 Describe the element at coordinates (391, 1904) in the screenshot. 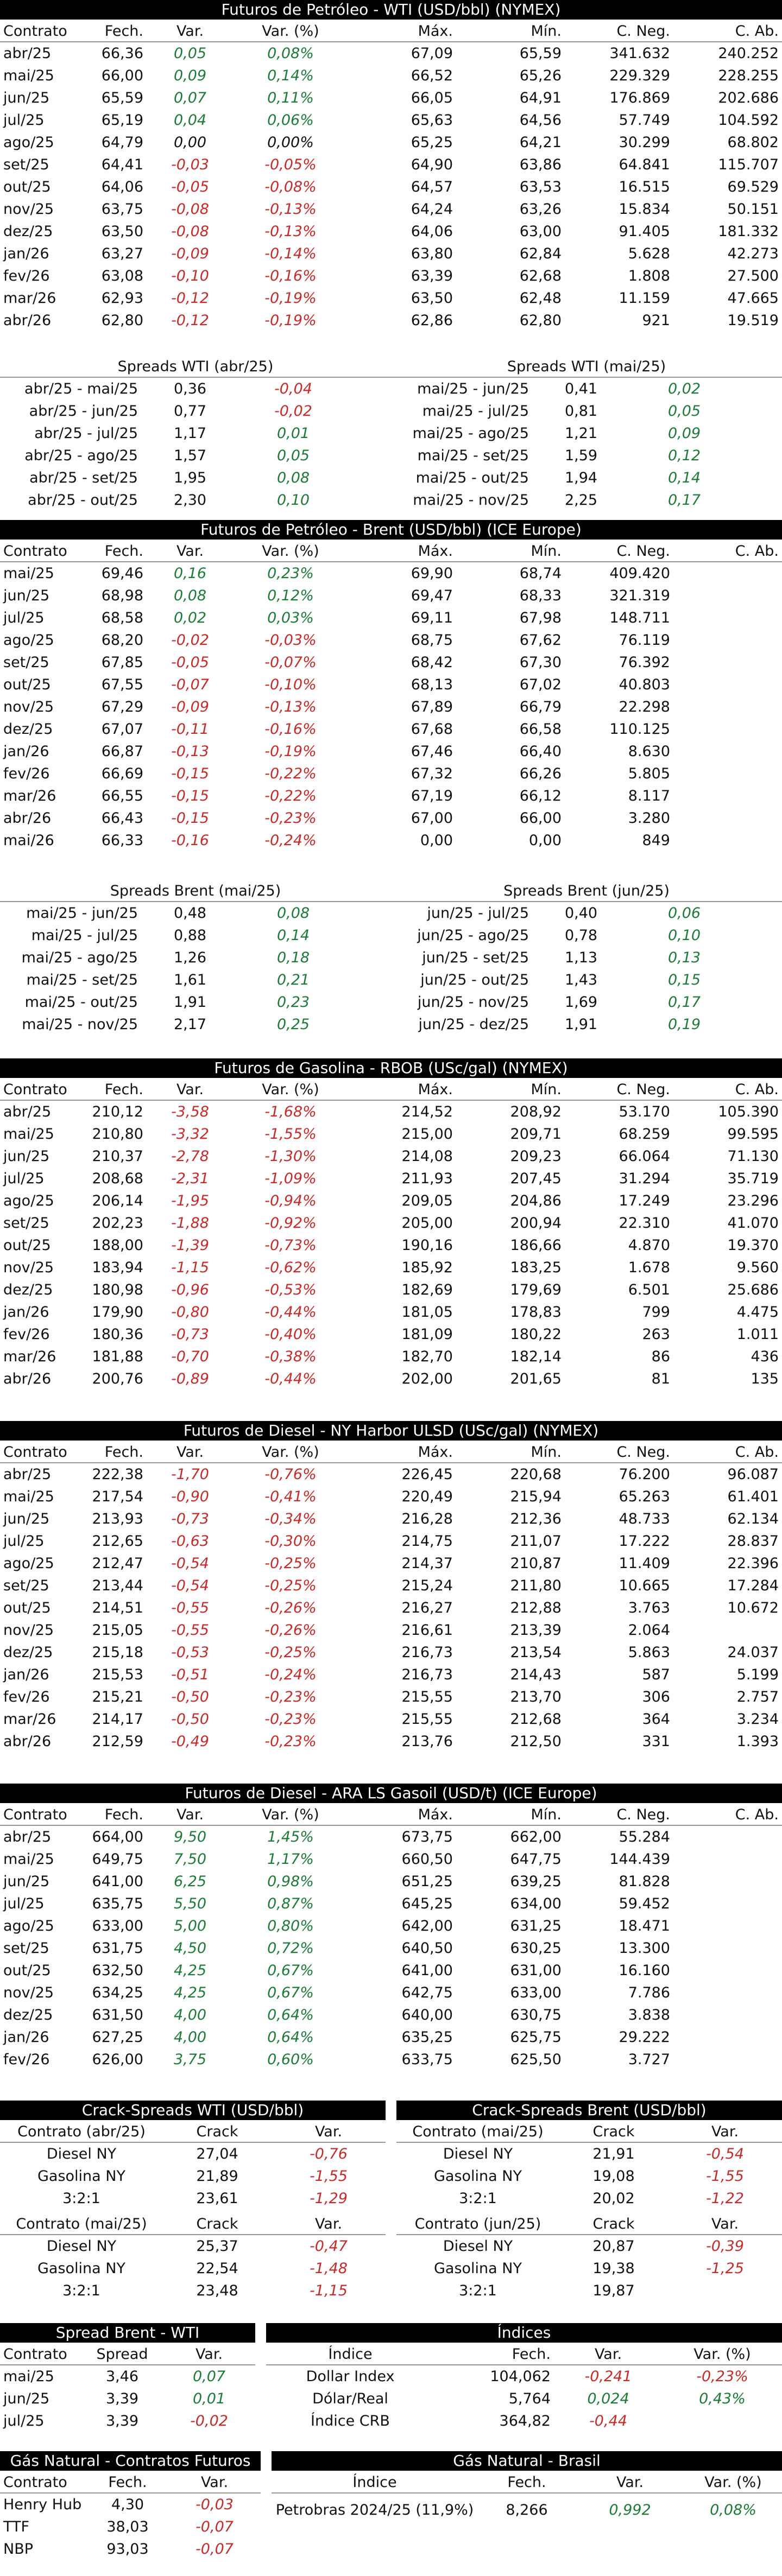

I see `table-row: jul/25 635,75 5,50 0,87% 645,25 634,00 59.452` at that location.